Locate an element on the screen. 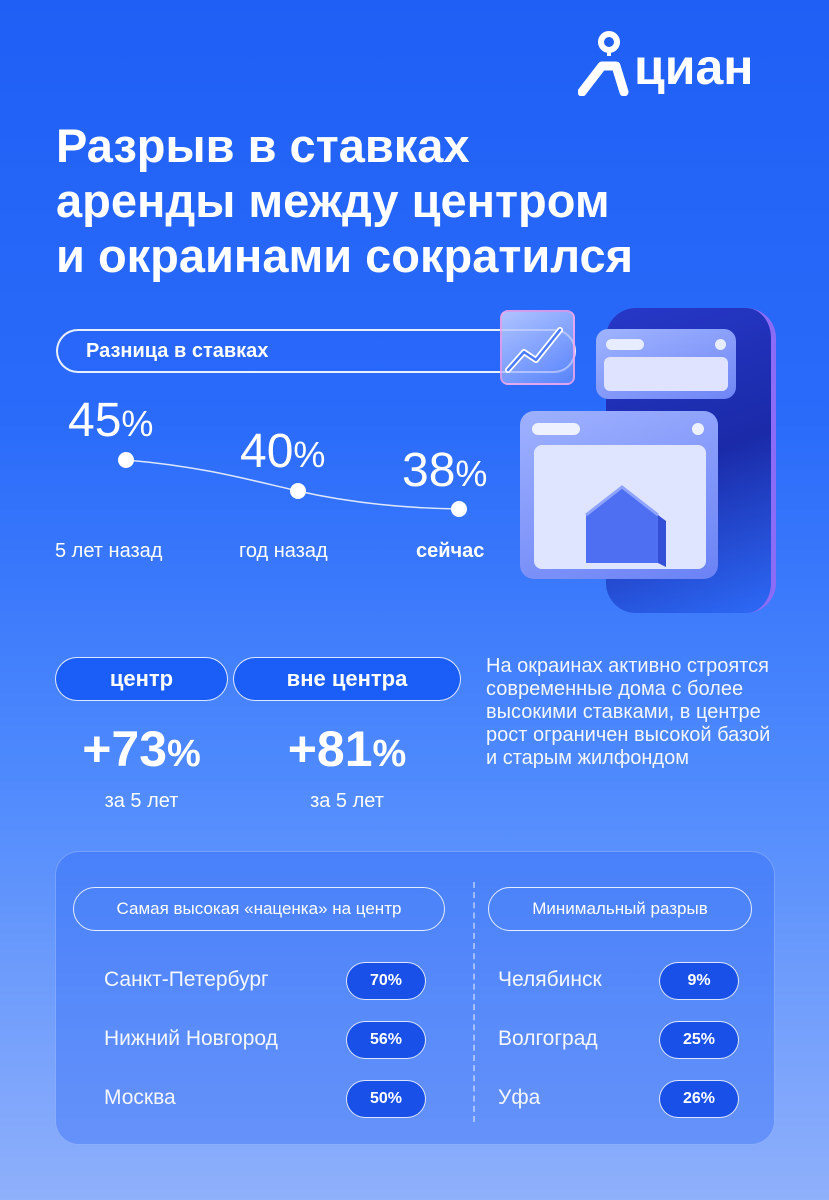 This screenshot has height=1200, width=829. rate-gap-pill: Разница в ставках is located at coordinates (316, 351).